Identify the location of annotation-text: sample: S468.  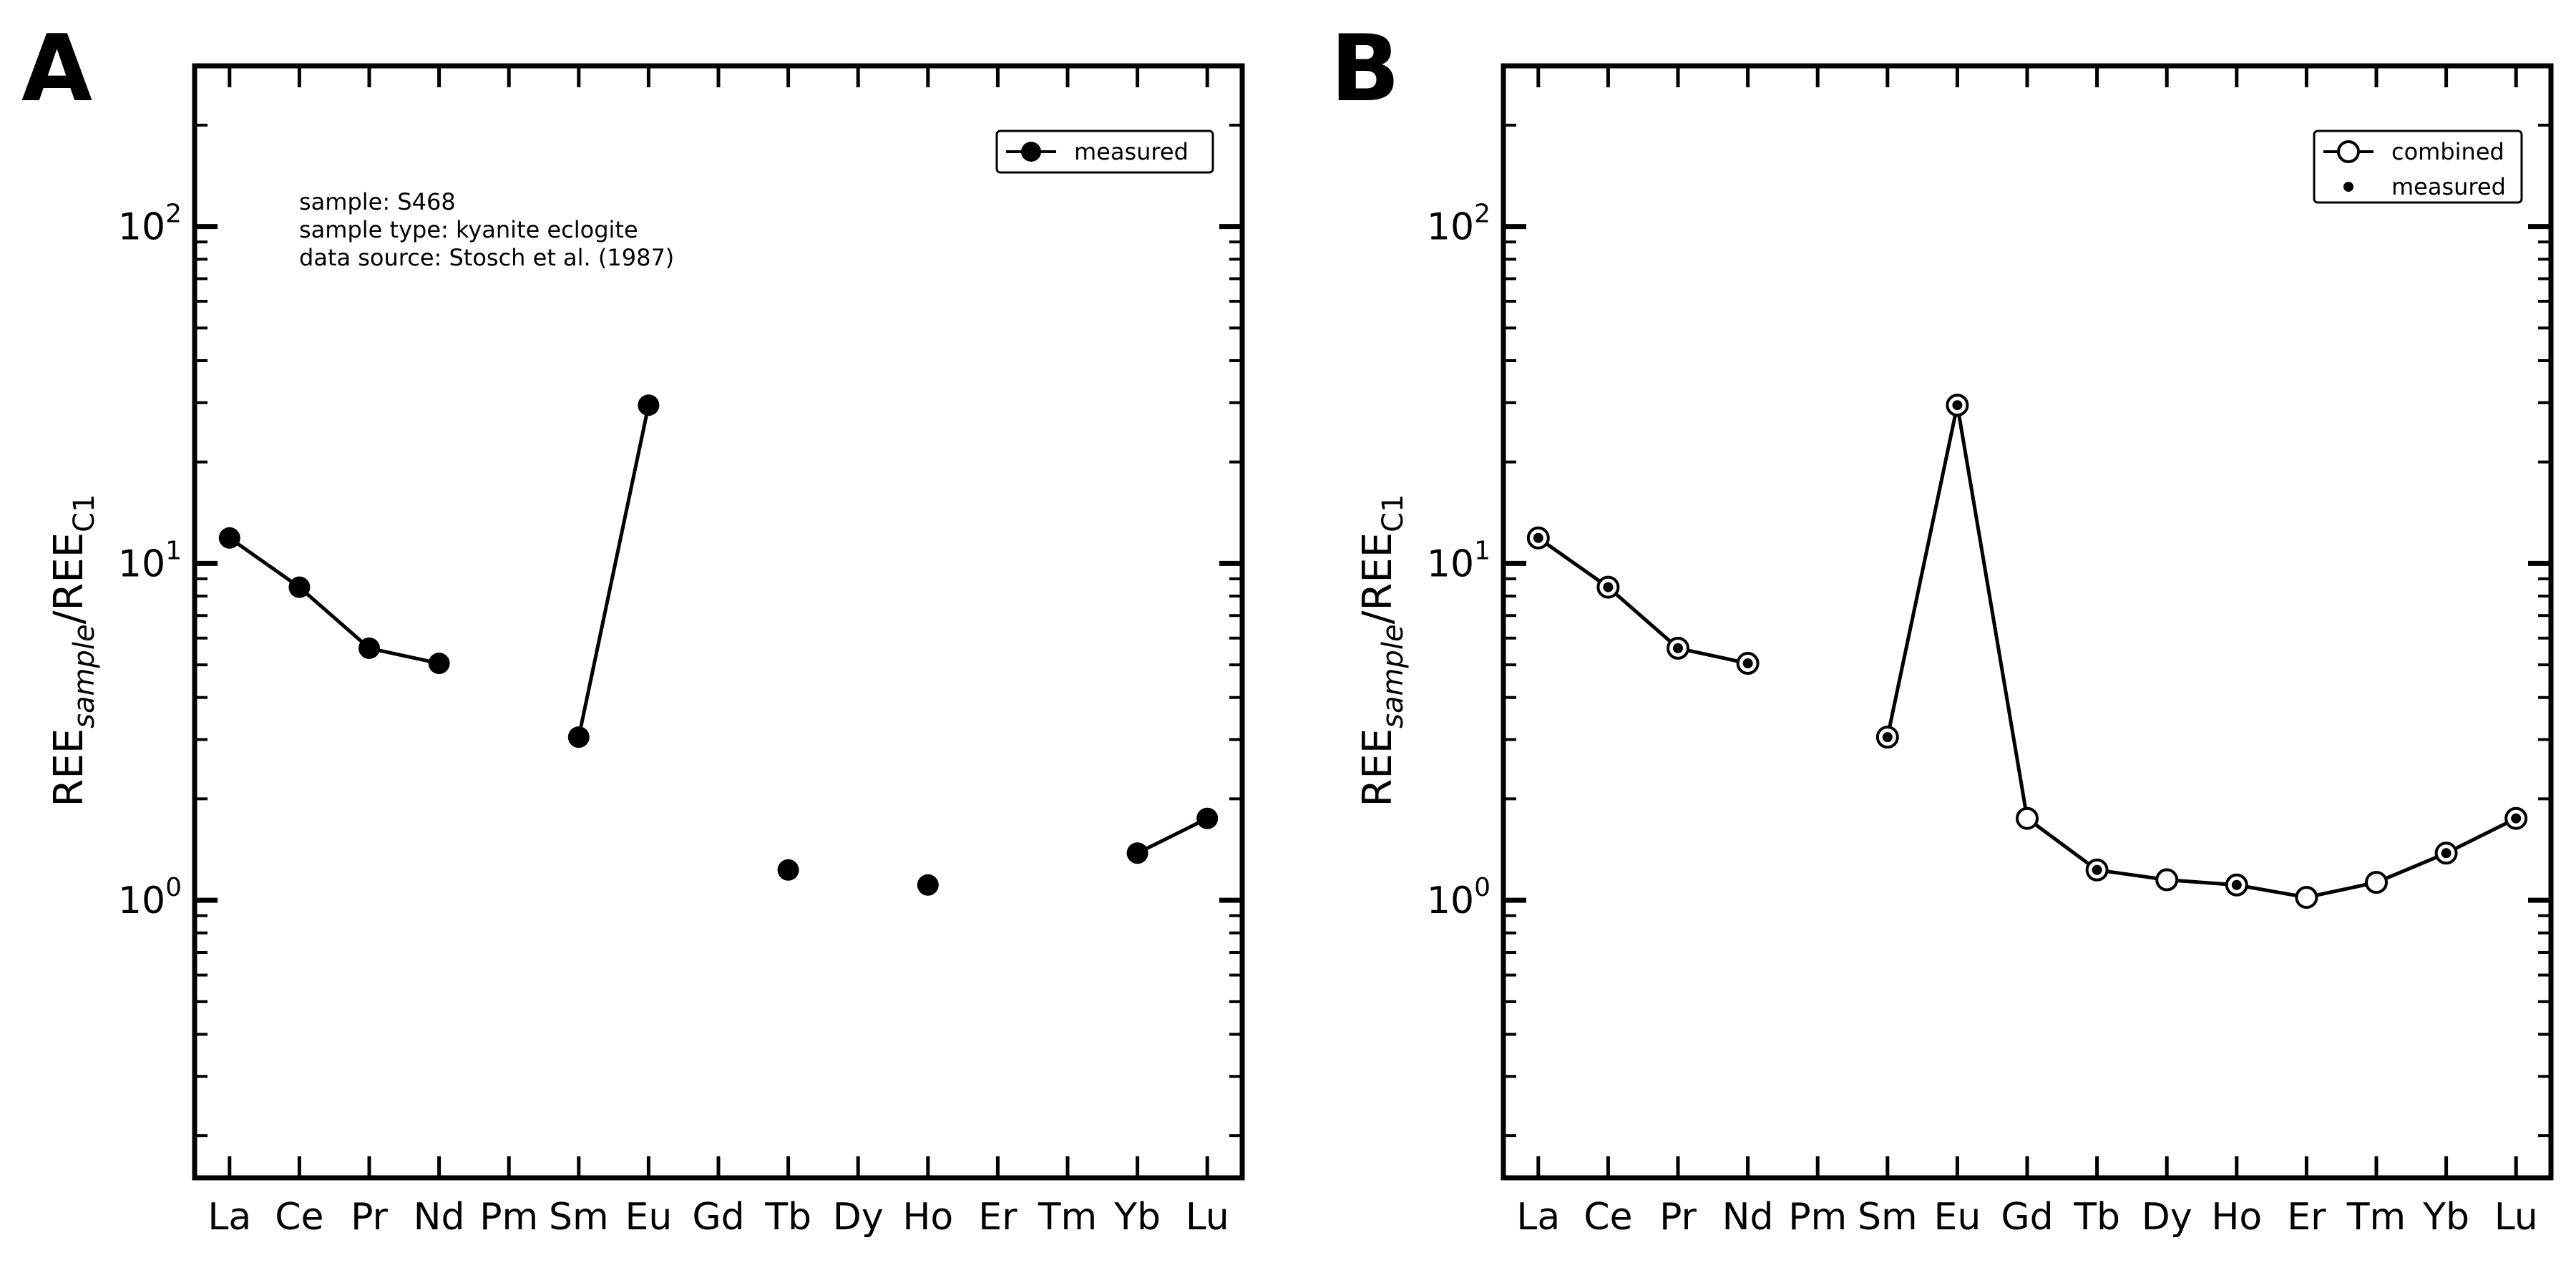
(377, 201).